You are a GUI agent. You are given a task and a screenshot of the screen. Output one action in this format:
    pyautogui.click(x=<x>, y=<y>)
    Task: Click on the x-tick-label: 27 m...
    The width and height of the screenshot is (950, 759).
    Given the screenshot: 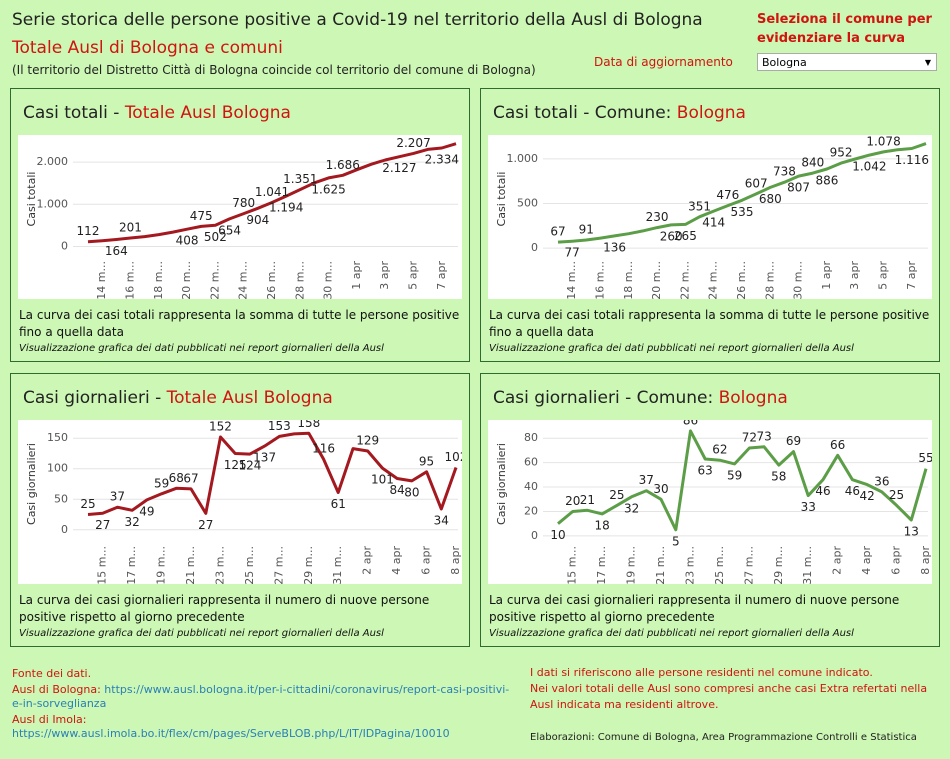 What is the action you would take?
    pyautogui.click(x=748, y=565)
    